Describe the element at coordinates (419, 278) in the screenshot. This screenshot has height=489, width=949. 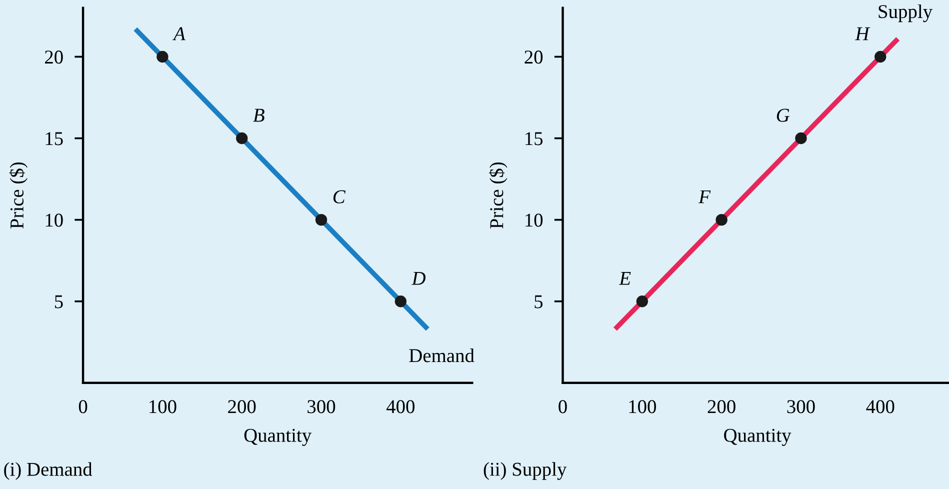
I see `annotation: D` at that location.